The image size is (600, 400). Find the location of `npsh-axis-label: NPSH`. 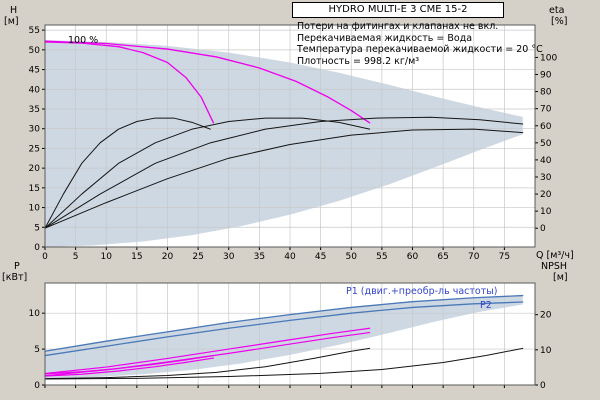

npsh-axis-label: NPSH is located at coordinates (554, 266).